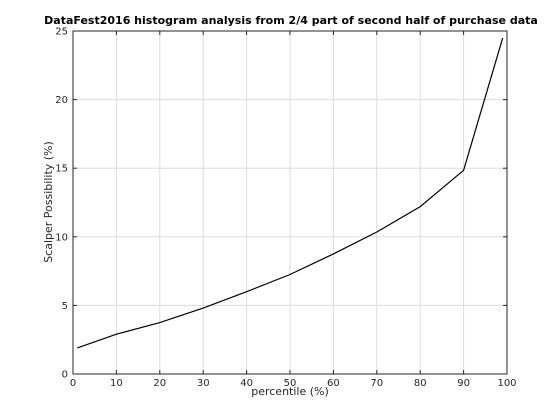  Describe the element at coordinates (65, 306) in the screenshot. I see `y-tick-label: 5` at that location.